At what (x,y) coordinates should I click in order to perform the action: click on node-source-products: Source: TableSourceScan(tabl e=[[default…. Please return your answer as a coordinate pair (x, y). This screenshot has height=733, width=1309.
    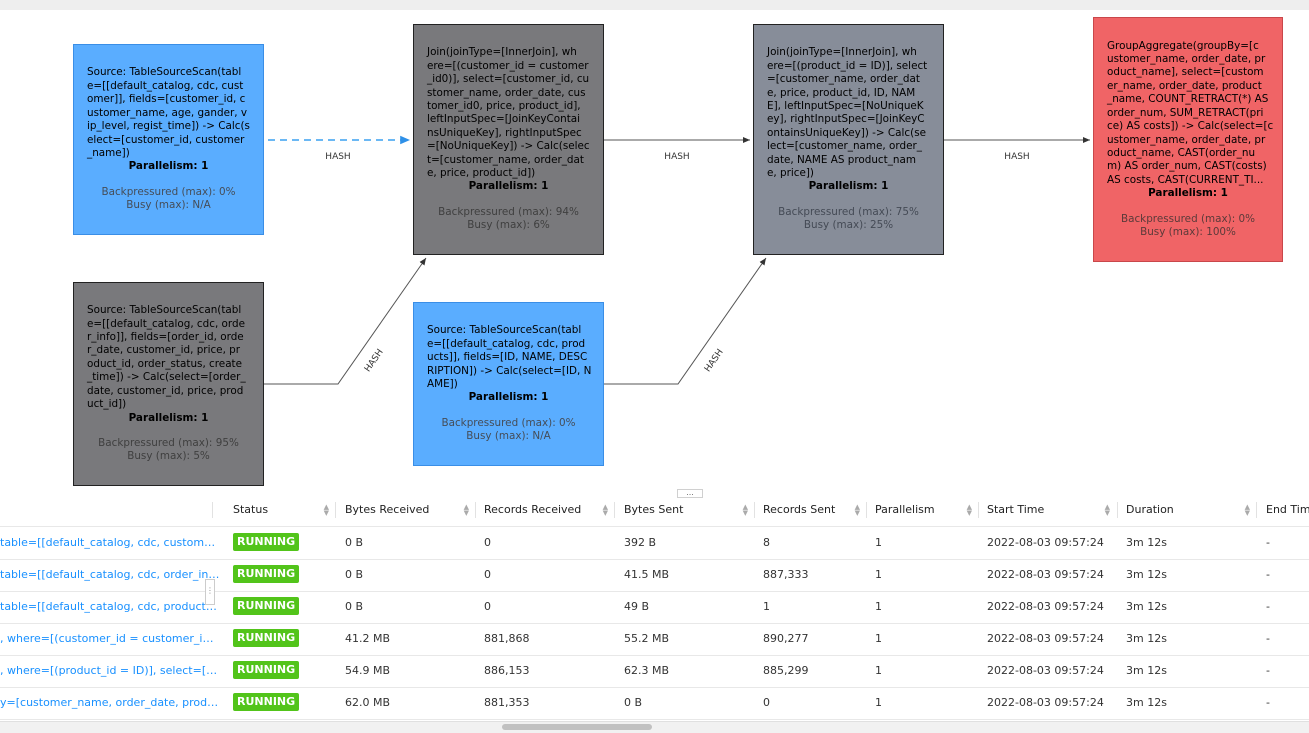
    Looking at the image, I should click on (508, 384).